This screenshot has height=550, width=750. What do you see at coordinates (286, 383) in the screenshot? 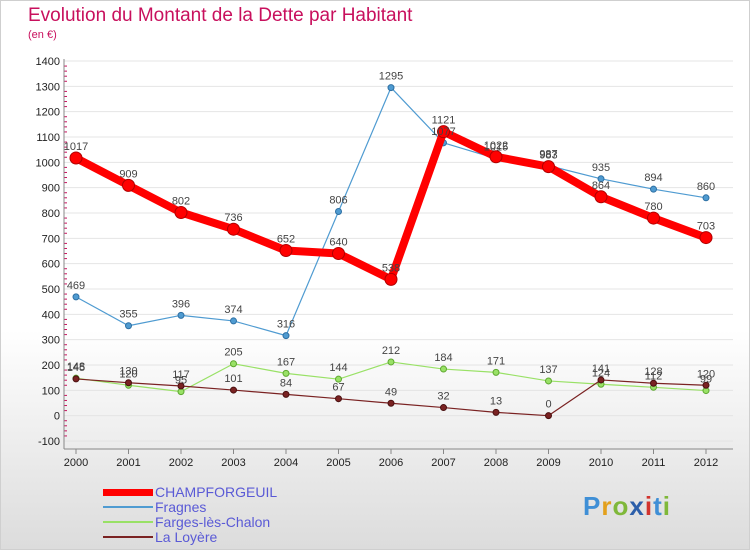
I see `data-label: 84` at bounding box center [286, 383].